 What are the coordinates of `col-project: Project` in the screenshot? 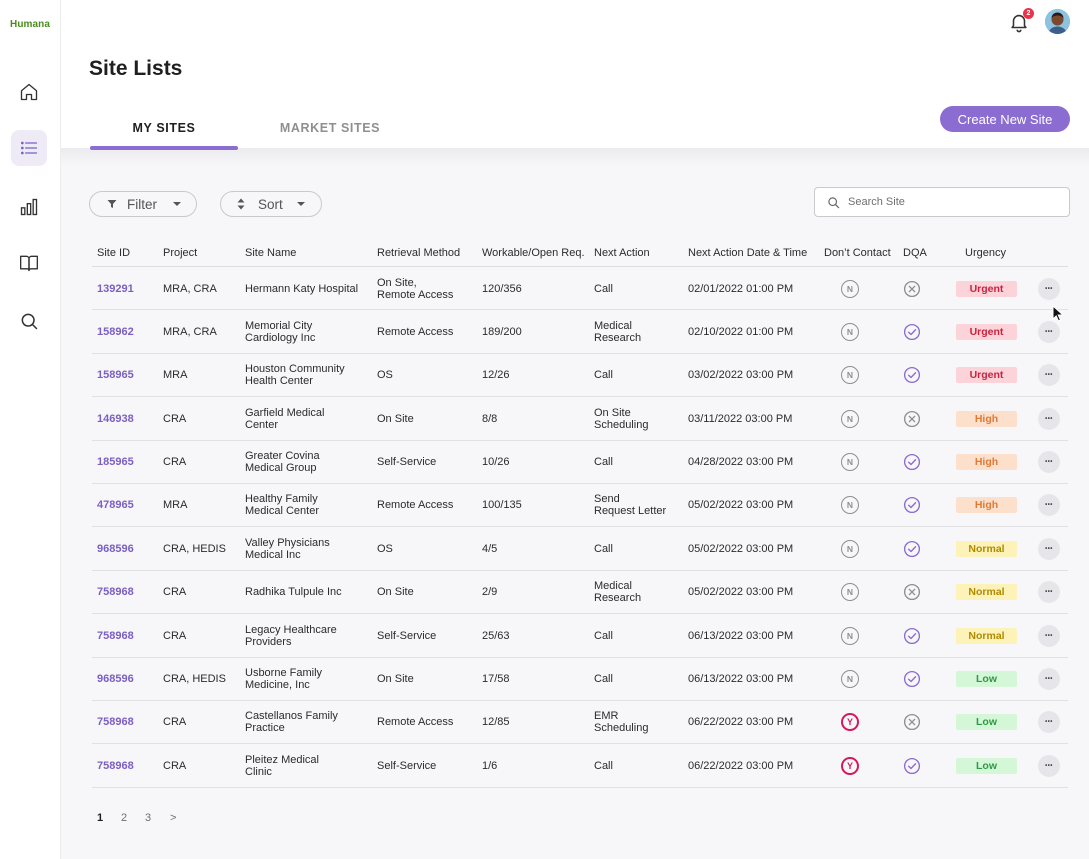 It's located at (180, 253).